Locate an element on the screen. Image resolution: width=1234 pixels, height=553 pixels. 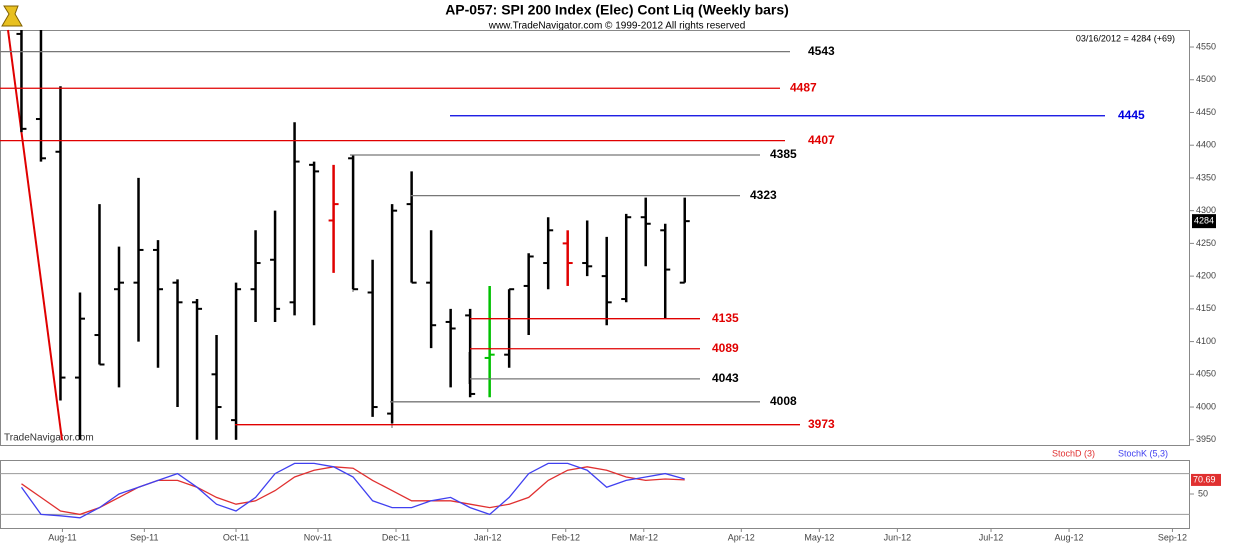
x-tick-label: Jun-12 is located at coordinates (898, 537).